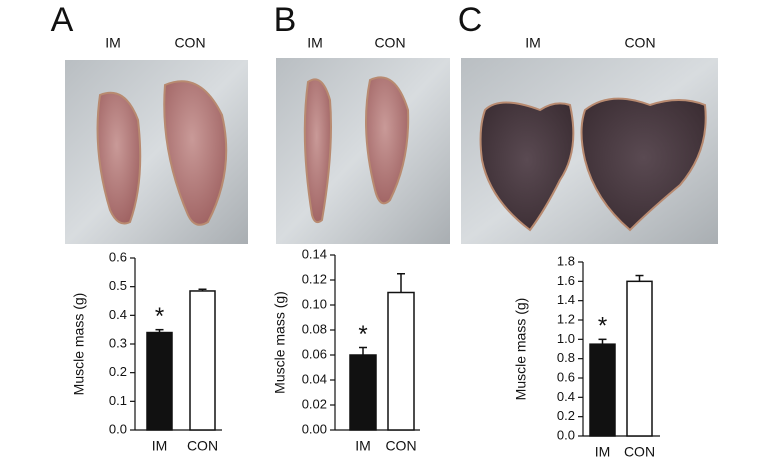  What do you see at coordinates (314, 253) in the screenshot?
I see `y-tick-label: 0.14` at bounding box center [314, 253].